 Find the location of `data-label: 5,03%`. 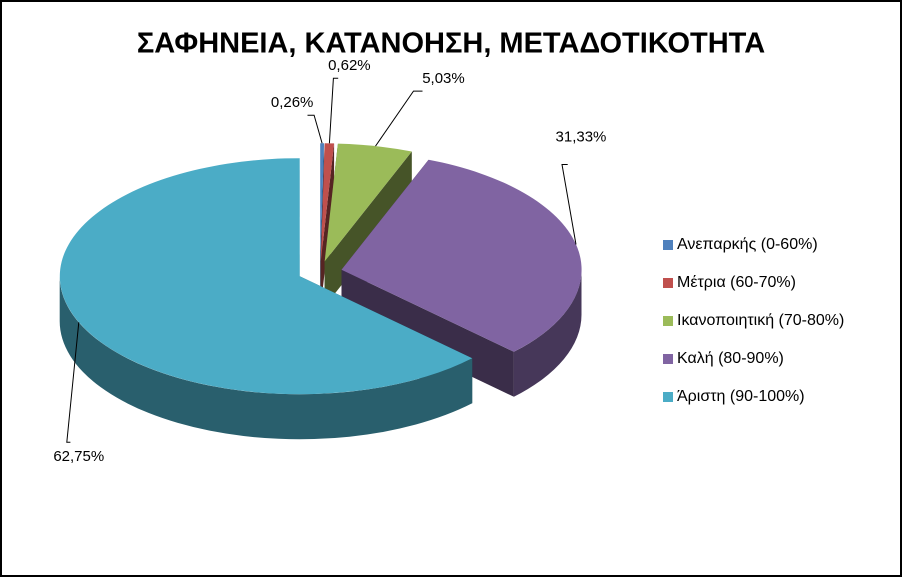

data-label: 5,03% is located at coordinates (443, 78).